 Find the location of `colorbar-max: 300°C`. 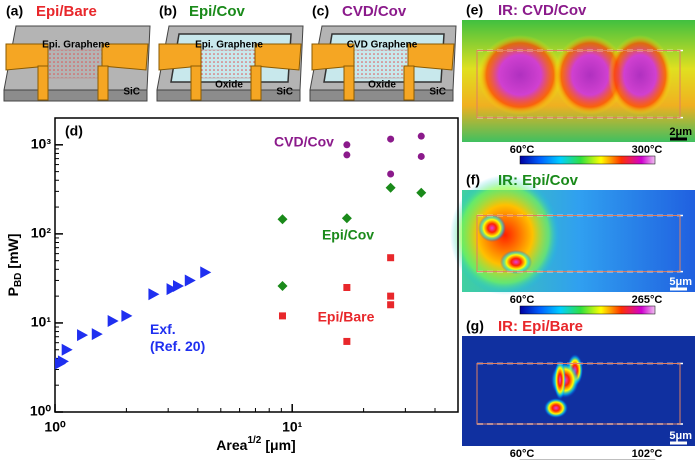

colorbar-max: 300°C is located at coordinates (647, 150).